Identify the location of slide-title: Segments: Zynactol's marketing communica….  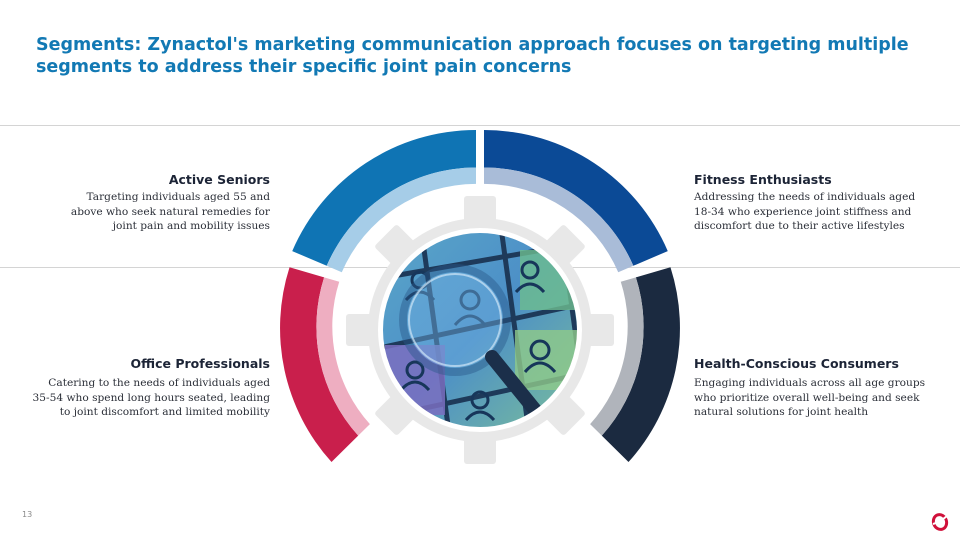
(472, 56).